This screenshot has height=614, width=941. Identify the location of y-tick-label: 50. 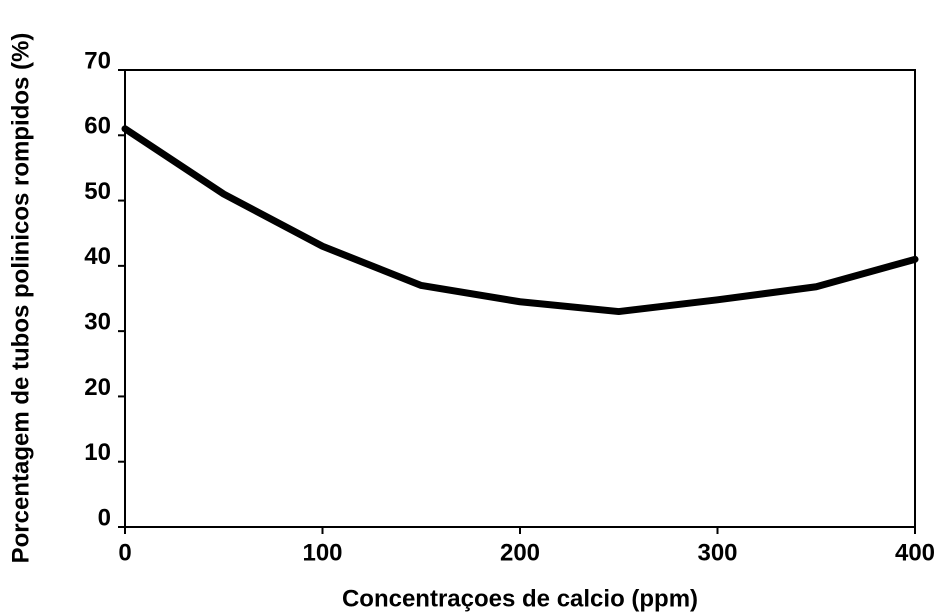
(97, 191).